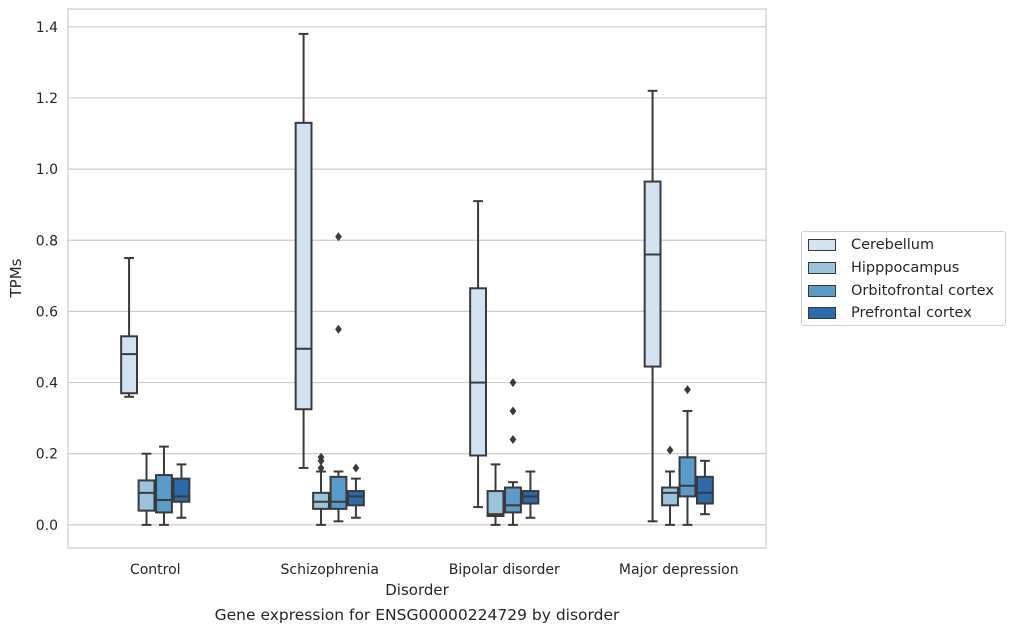  Describe the element at coordinates (47, 170) in the screenshot. I see `y-tick-label: 1.0` at that location.